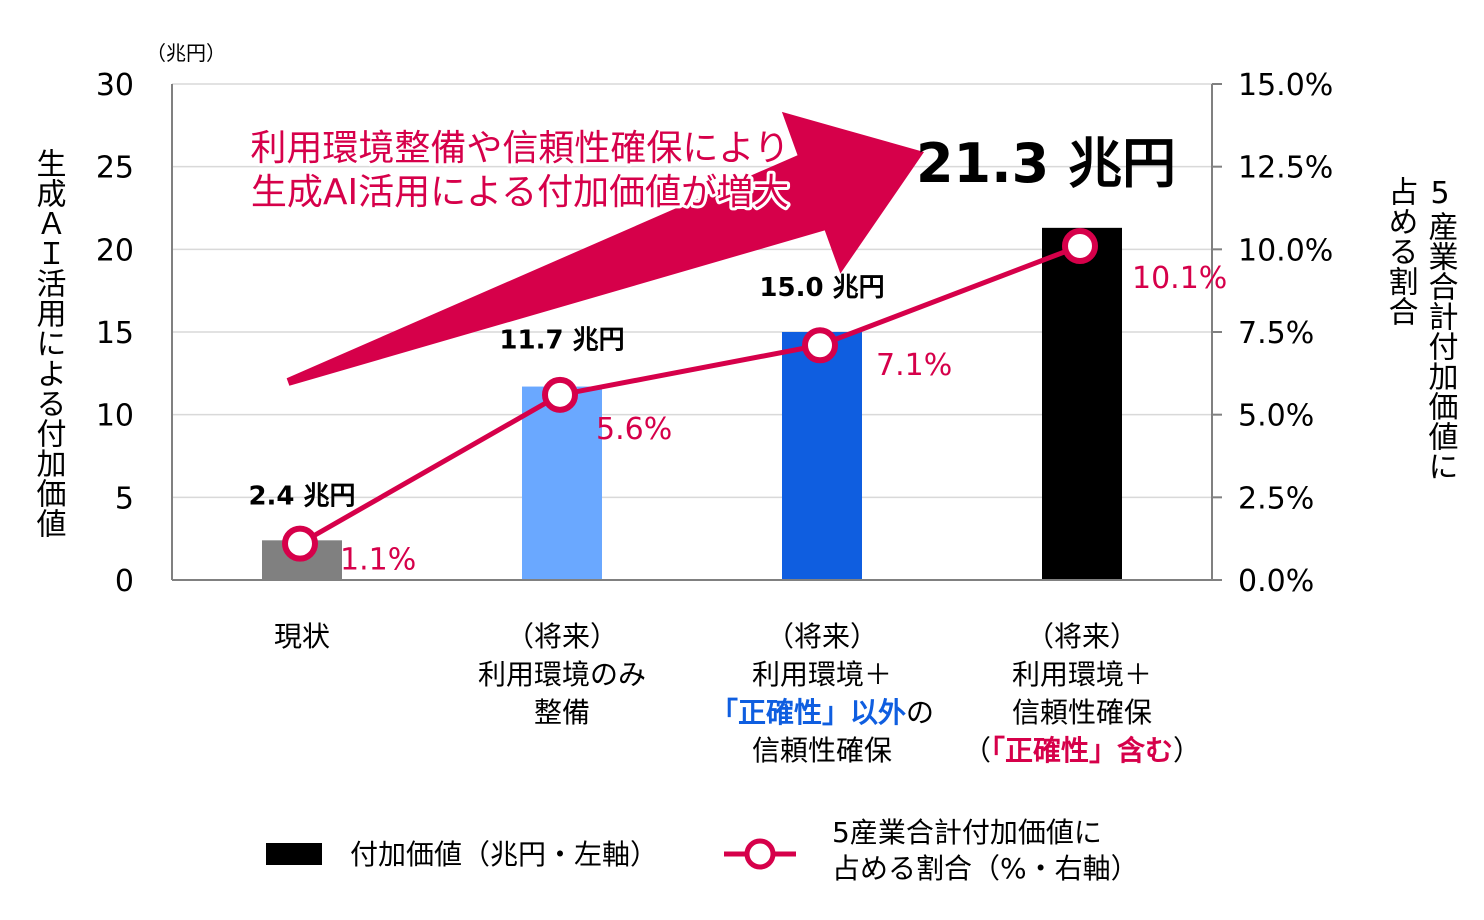 Image resolution: width=1484 pixels, height=920 pixels. Describe the element at coordinates (760, 854) in the screenshot. I see `legend-line-marker` at that location.